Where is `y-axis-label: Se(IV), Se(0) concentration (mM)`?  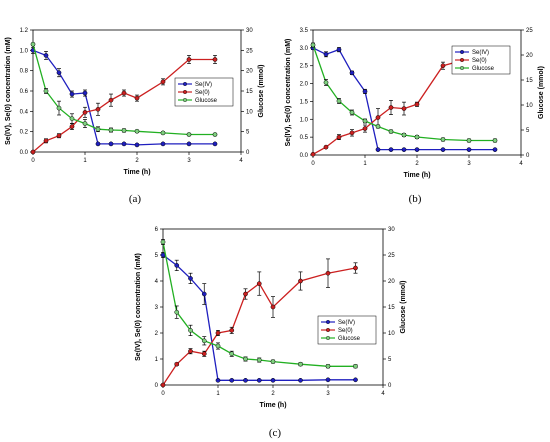 y-axis-label: Se(IV), Se(0) concentration (mM) is located at coordinates (138, 307).